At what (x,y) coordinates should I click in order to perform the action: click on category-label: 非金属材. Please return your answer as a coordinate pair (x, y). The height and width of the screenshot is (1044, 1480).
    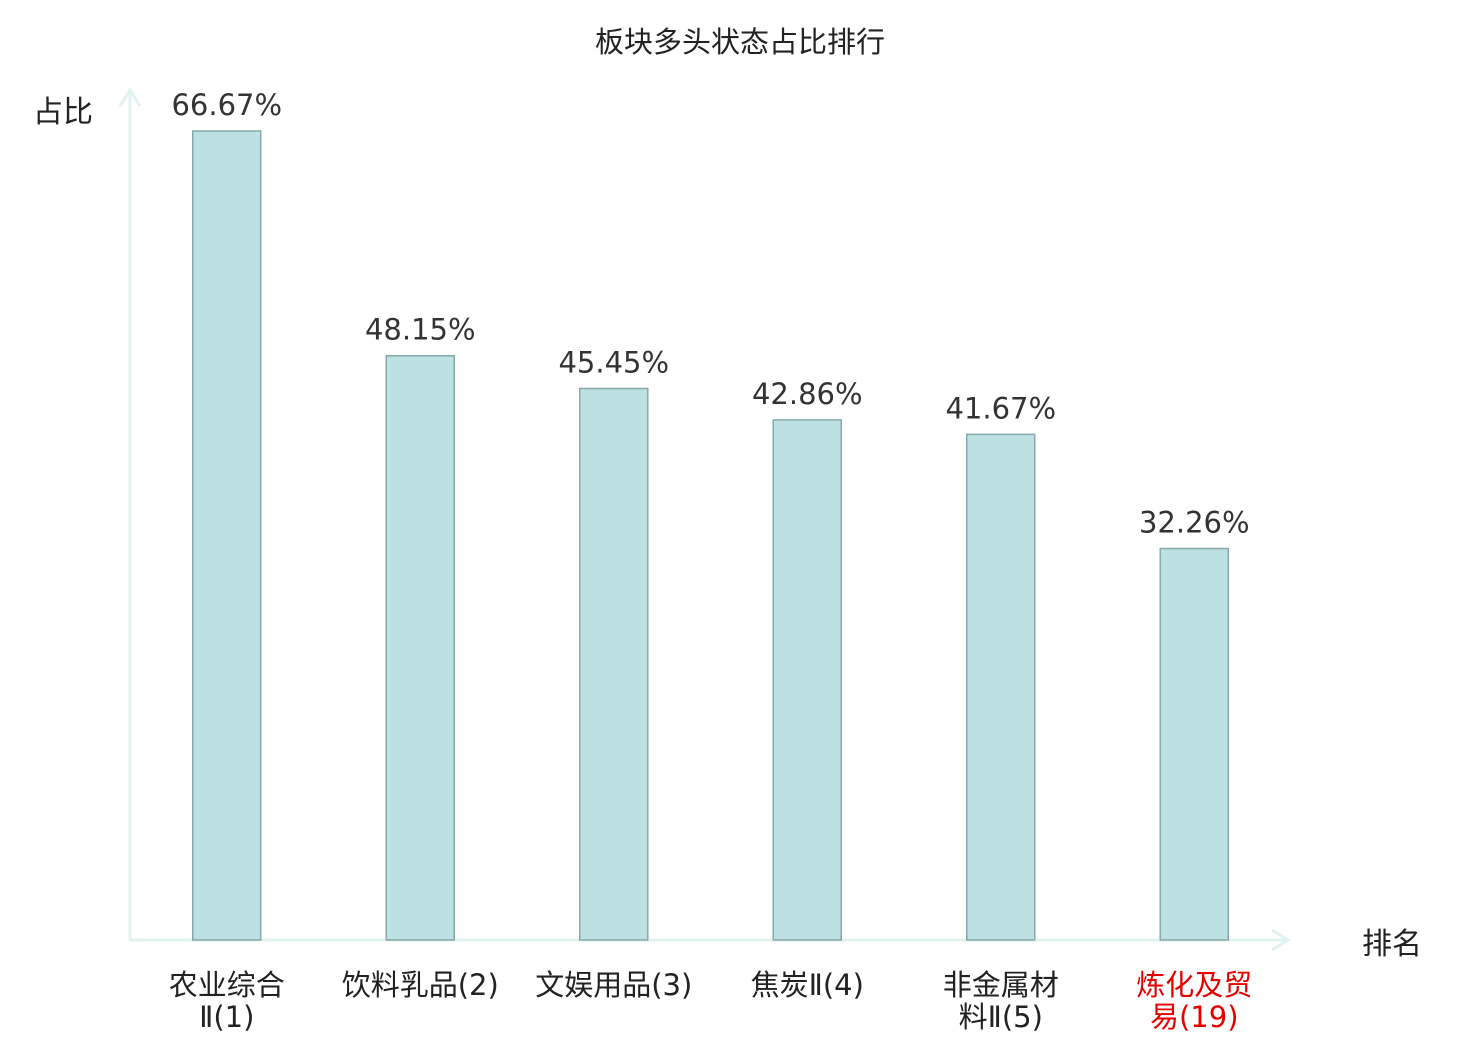
    Looking at the image, I should click on (1001, 985).